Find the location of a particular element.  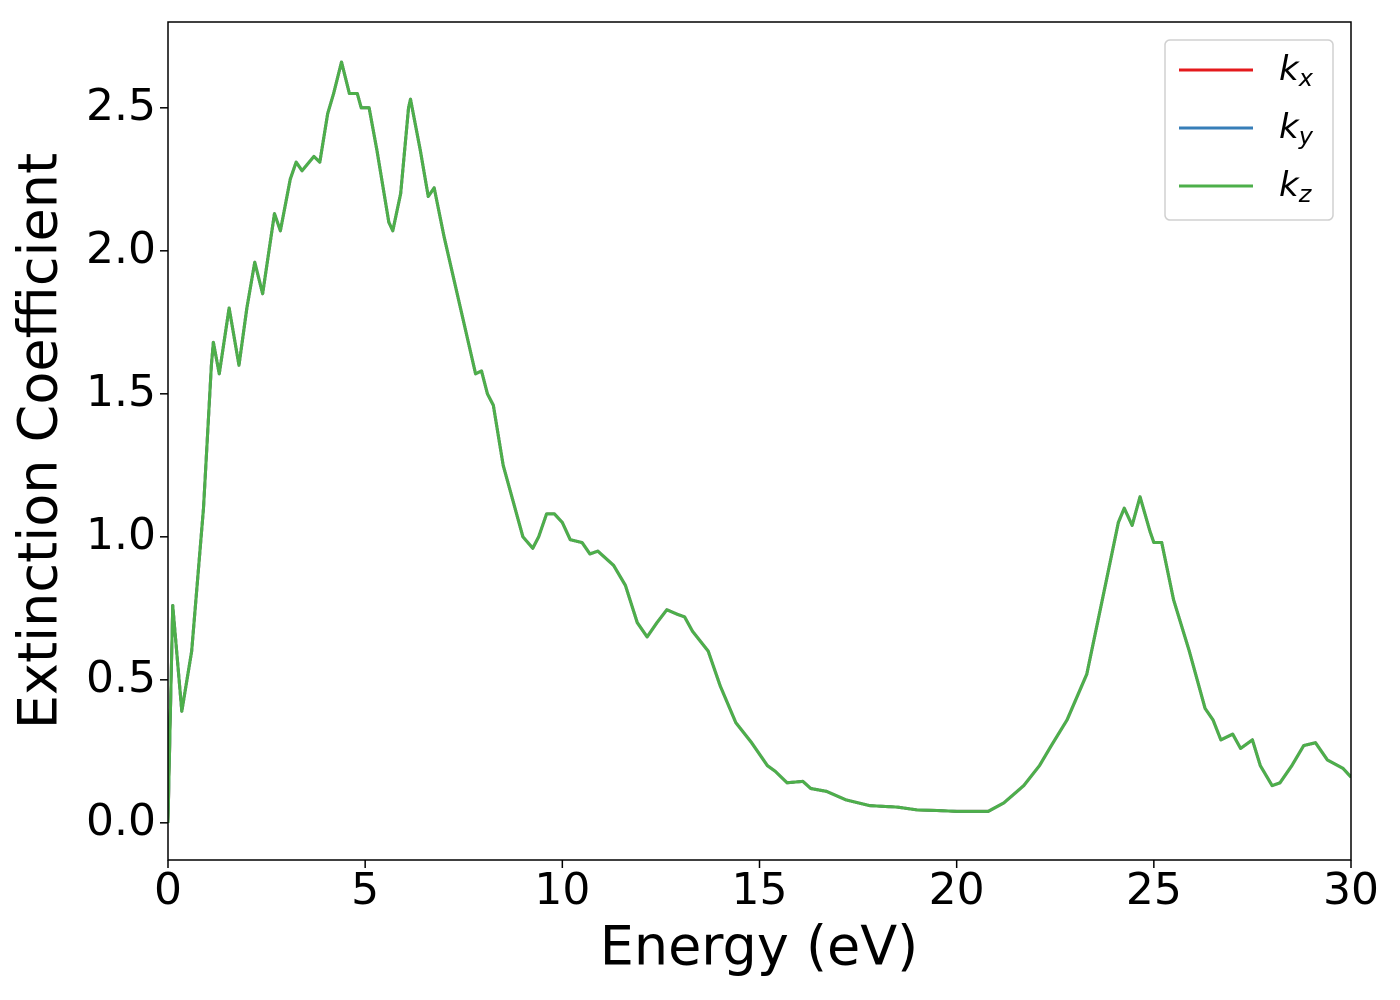

legend-label: kz is located at coordinates (1296, 187).